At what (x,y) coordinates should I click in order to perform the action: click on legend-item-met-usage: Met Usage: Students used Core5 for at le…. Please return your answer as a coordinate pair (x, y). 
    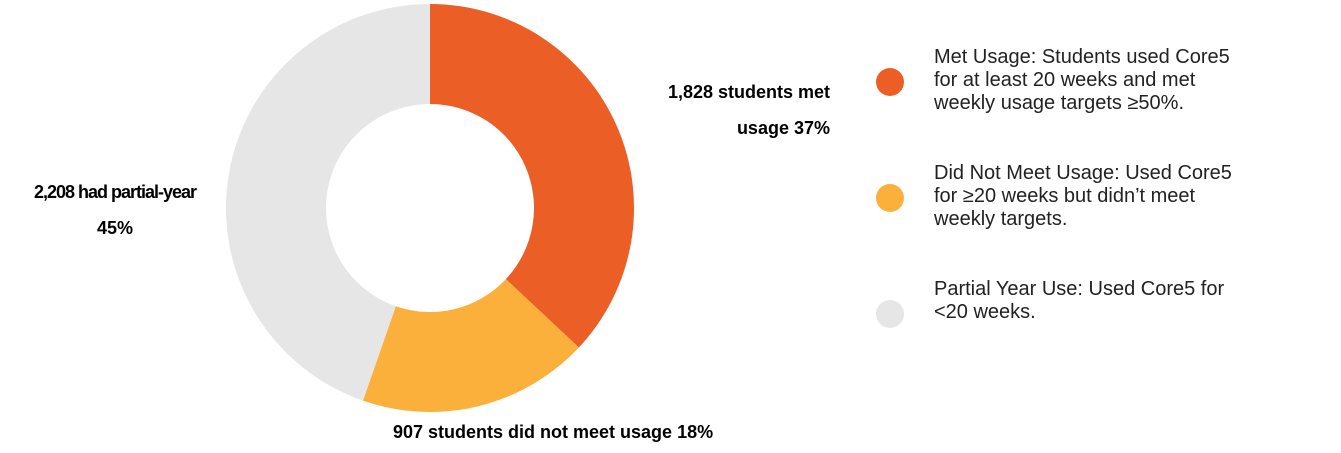
    Looking at the image, I should click on (1101, 104).